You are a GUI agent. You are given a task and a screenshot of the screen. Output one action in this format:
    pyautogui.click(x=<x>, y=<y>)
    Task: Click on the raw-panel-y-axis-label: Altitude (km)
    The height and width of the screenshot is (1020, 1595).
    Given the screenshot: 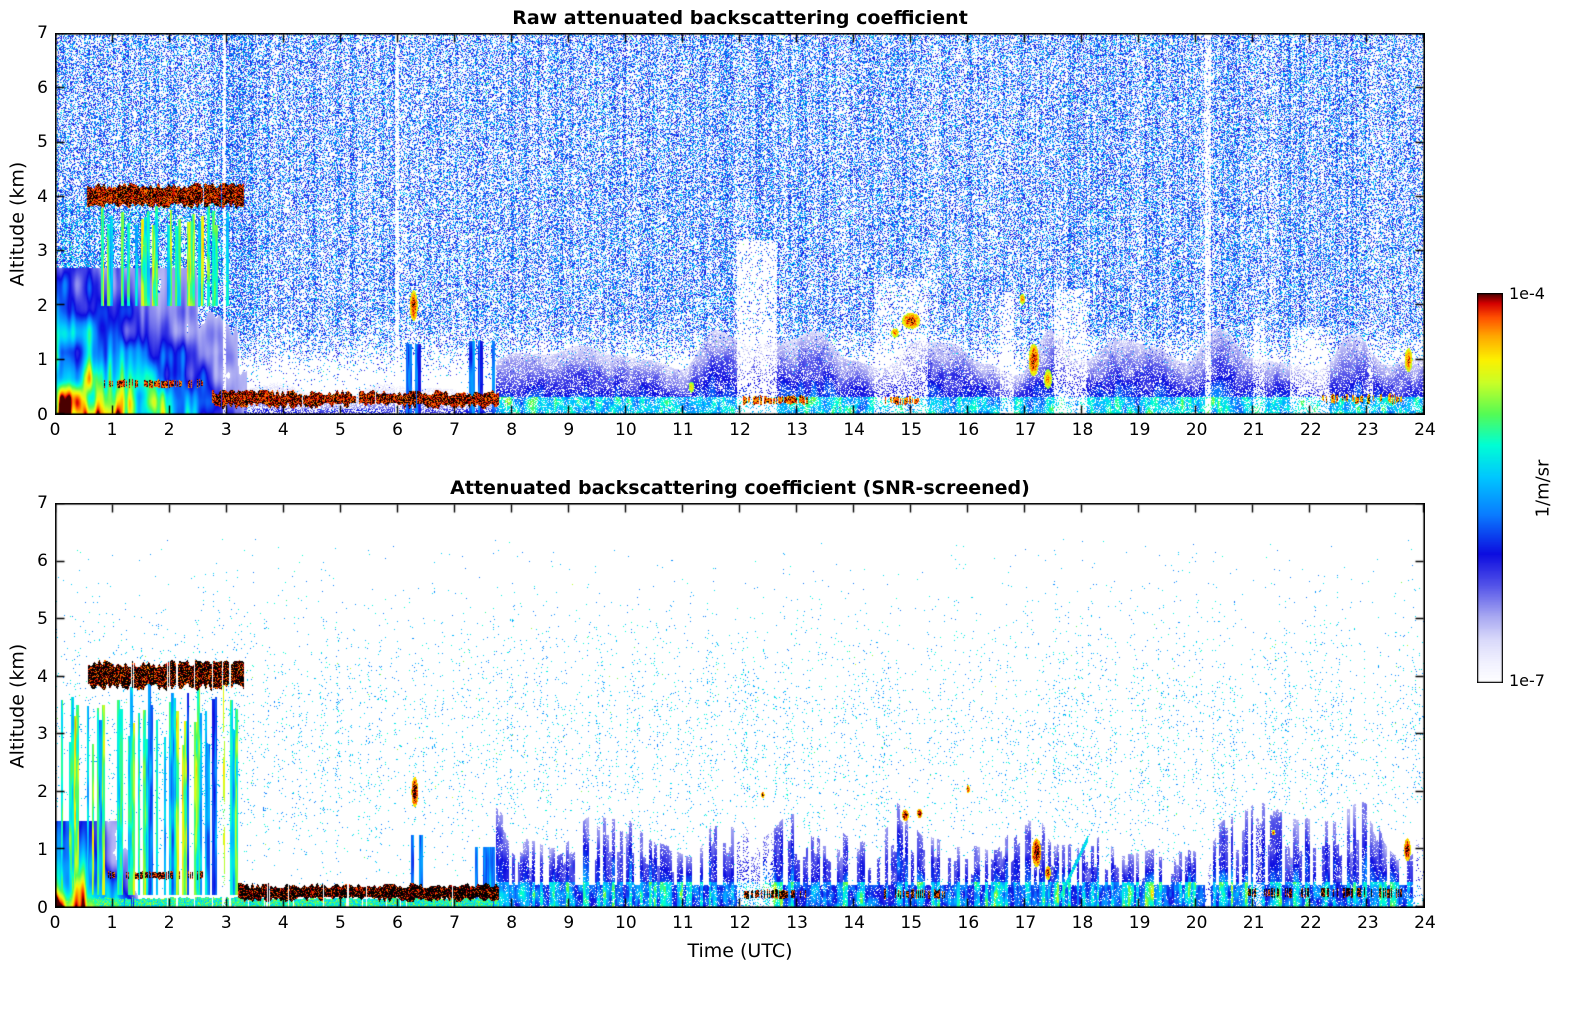 What is the action you would take?
    pyautogui.click(x=17, y=224)
    